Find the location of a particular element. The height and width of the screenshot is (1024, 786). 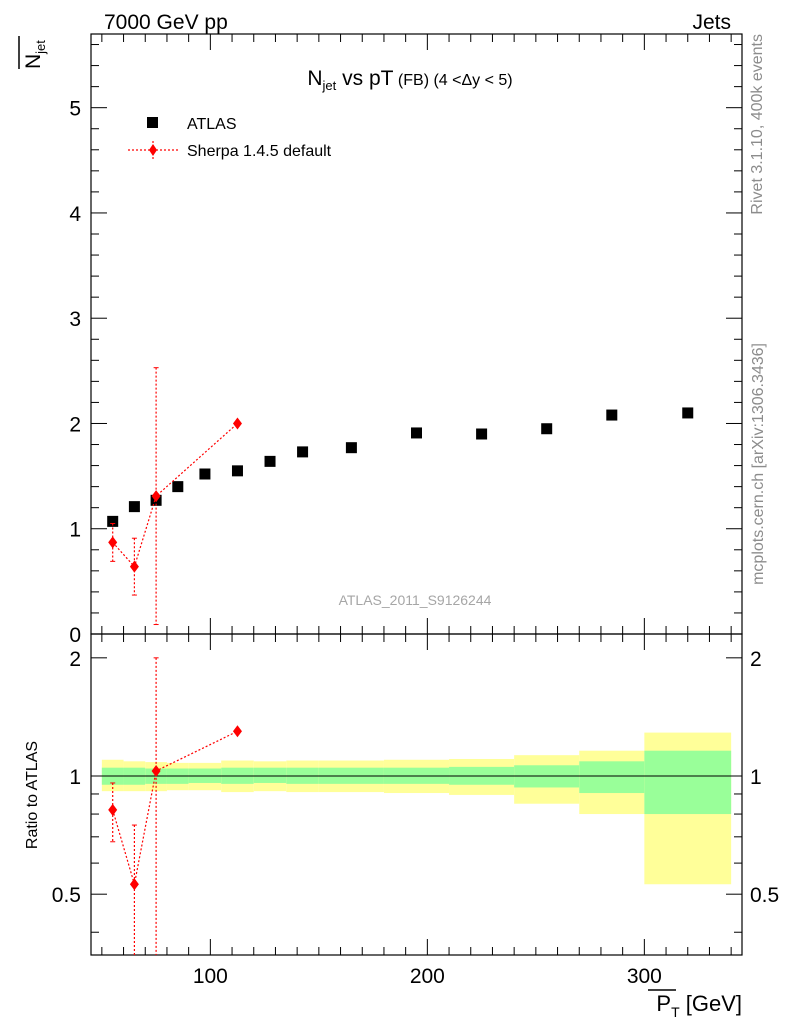

ratio-y-tick-label-right: 0.5 is located at coordinates (764, 895).